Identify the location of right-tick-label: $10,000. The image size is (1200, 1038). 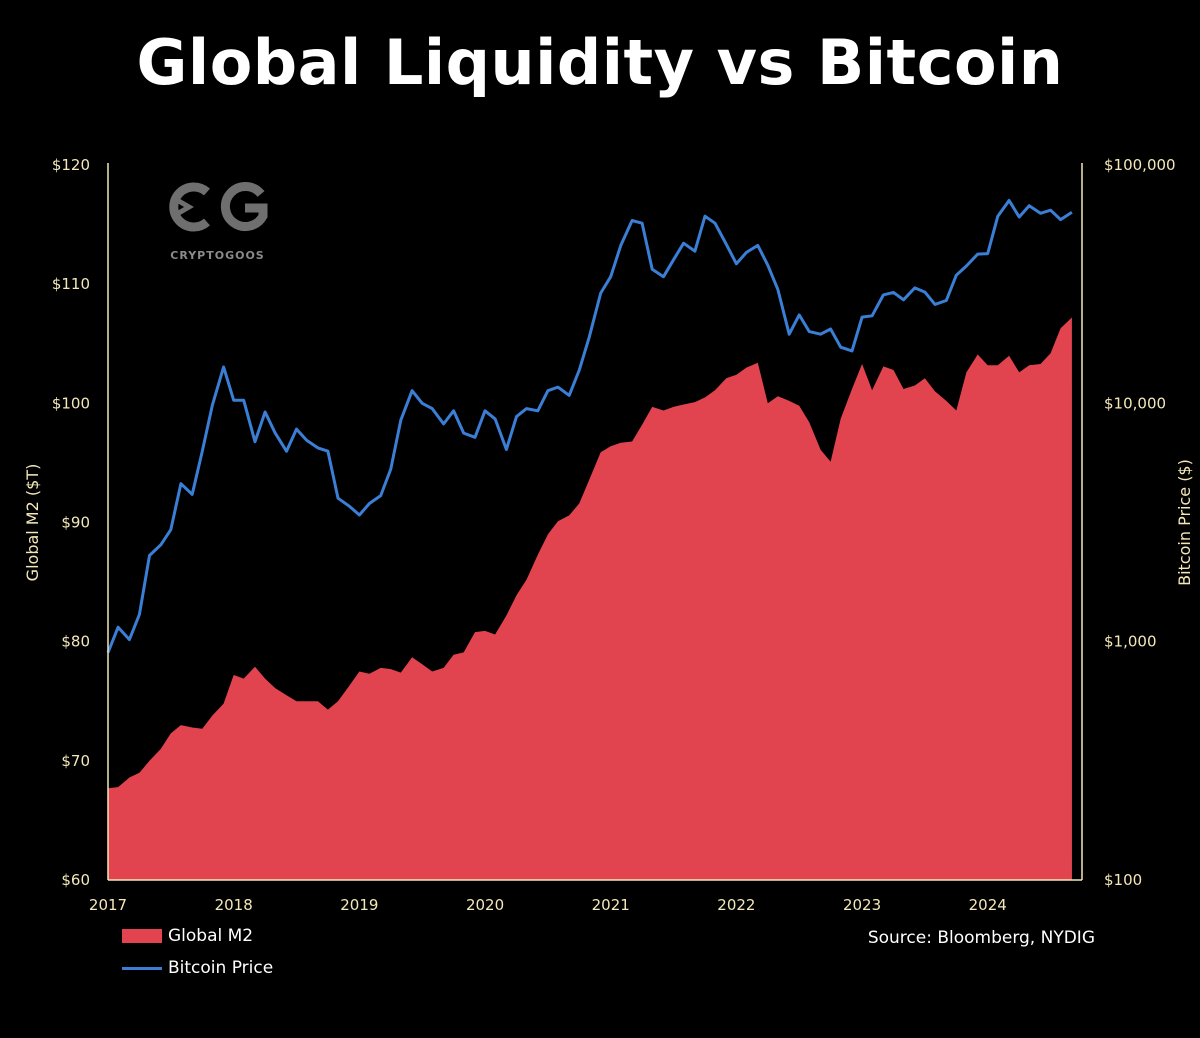
(1135, 403).